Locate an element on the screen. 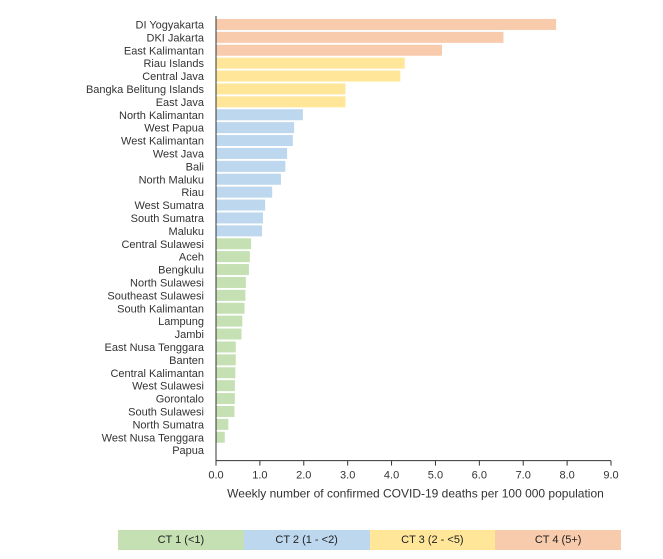  category-label: Bangka Belitung Islands is located at coordinates (145, 90).